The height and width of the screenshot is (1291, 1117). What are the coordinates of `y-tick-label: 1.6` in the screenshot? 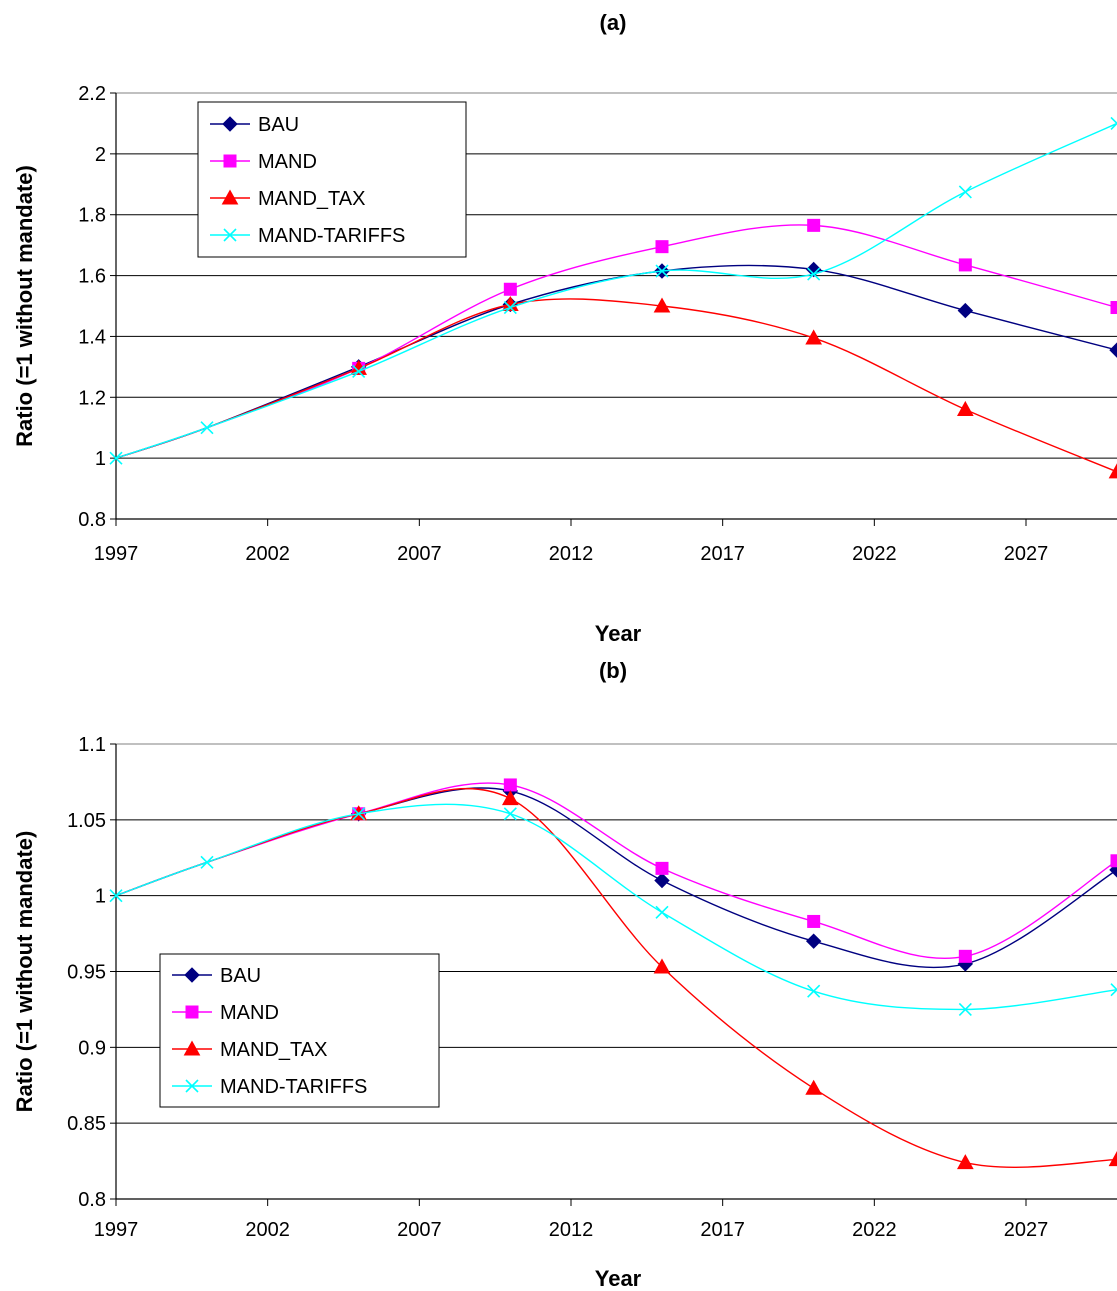 It's located at (92, 277).